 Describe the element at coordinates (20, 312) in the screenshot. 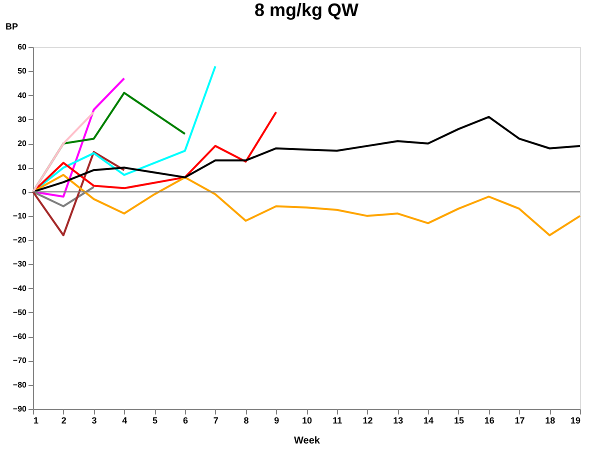

I see `y-tick-label: −50` at that location.